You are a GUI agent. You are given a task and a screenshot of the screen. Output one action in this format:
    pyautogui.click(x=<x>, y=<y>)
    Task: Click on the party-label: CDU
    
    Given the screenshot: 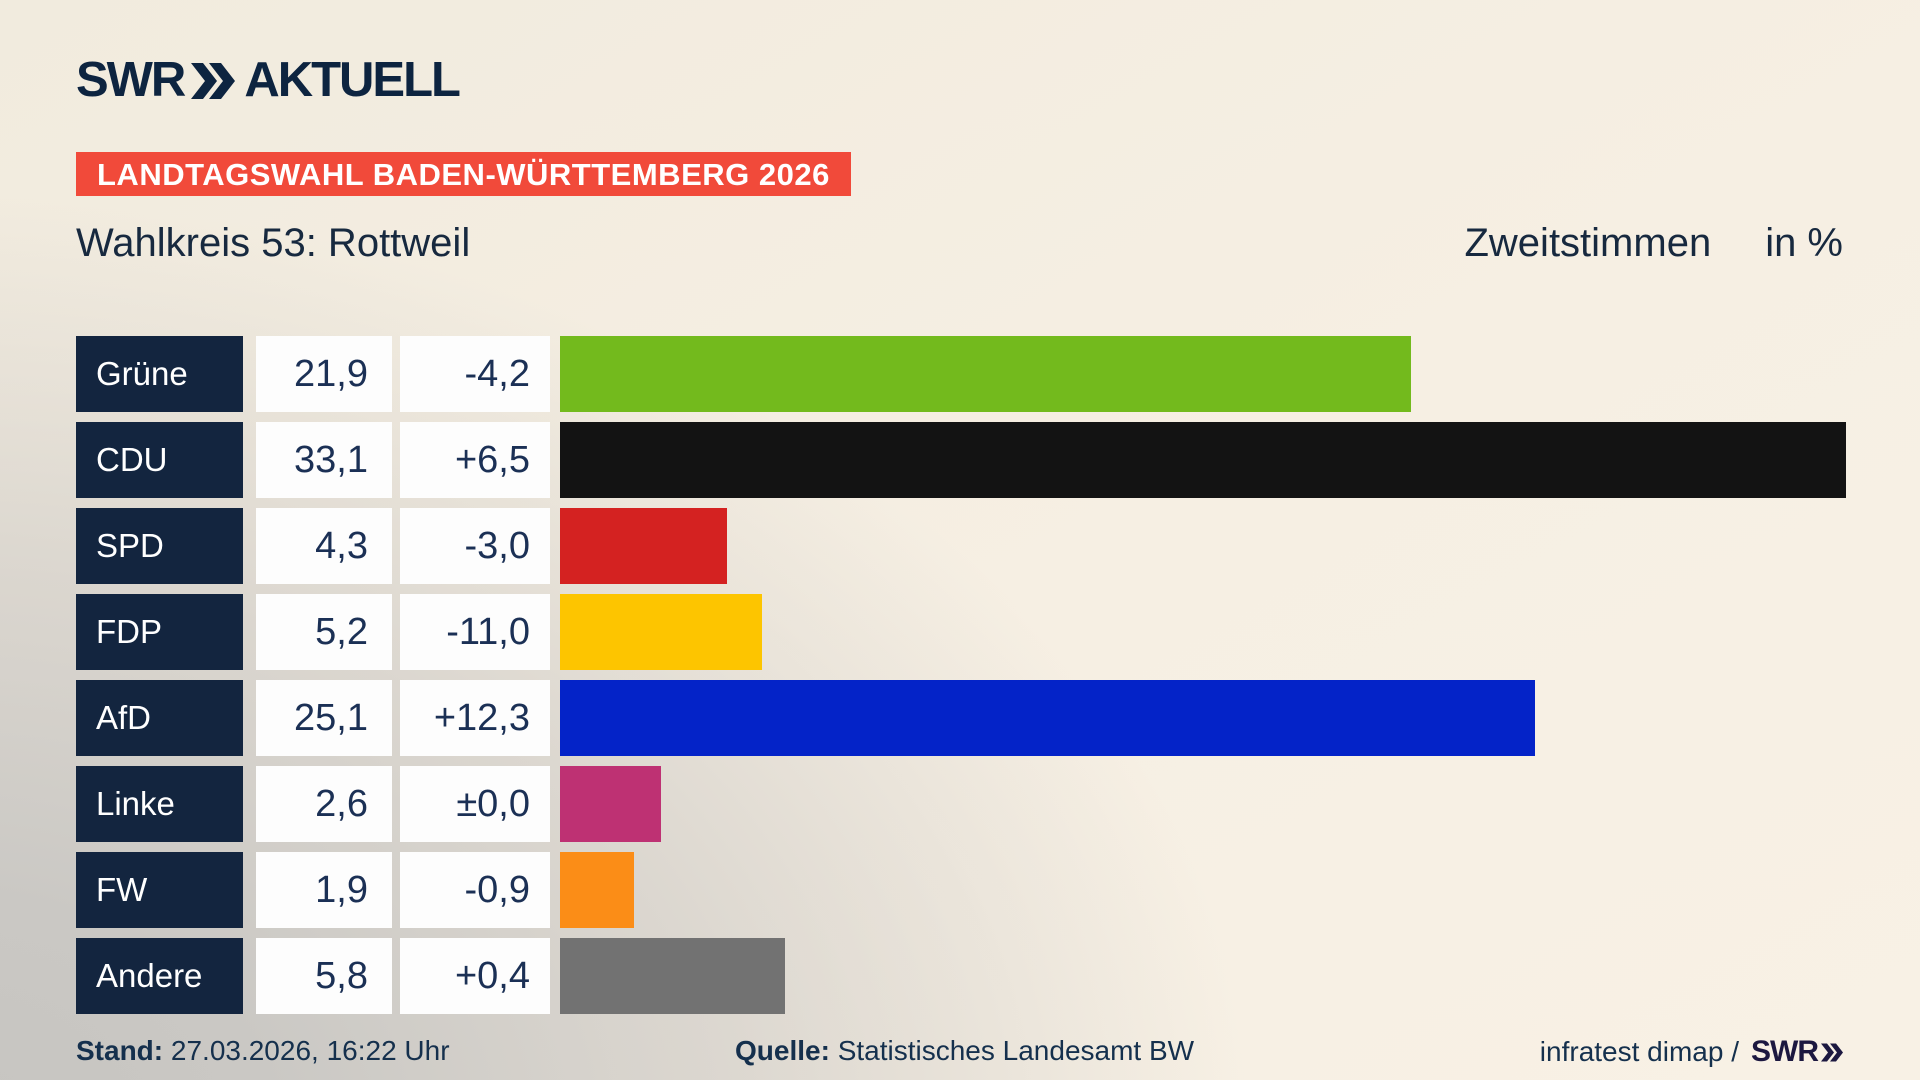 What is the action you would take?
    pyautogui.click(x=159, y=460)
    